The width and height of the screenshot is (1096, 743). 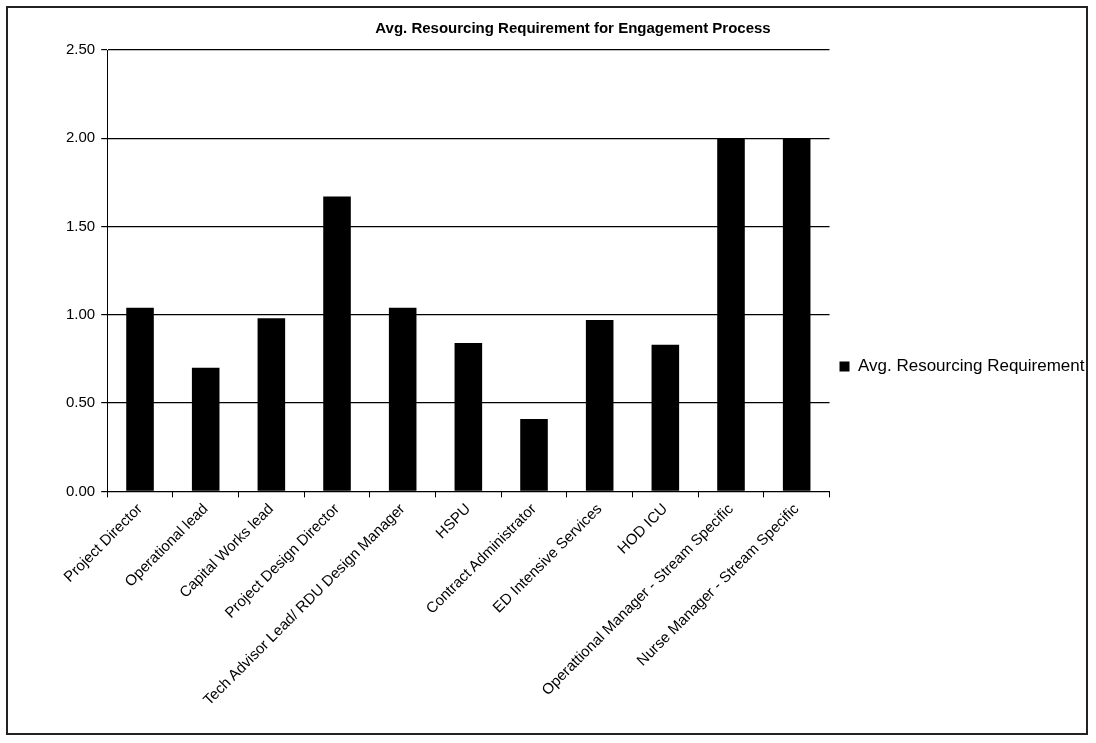 What do you see at coordinates (80, 402) in the screenshot?
I see `y-tick-label: 0.50` at bounding box center [80, 402].